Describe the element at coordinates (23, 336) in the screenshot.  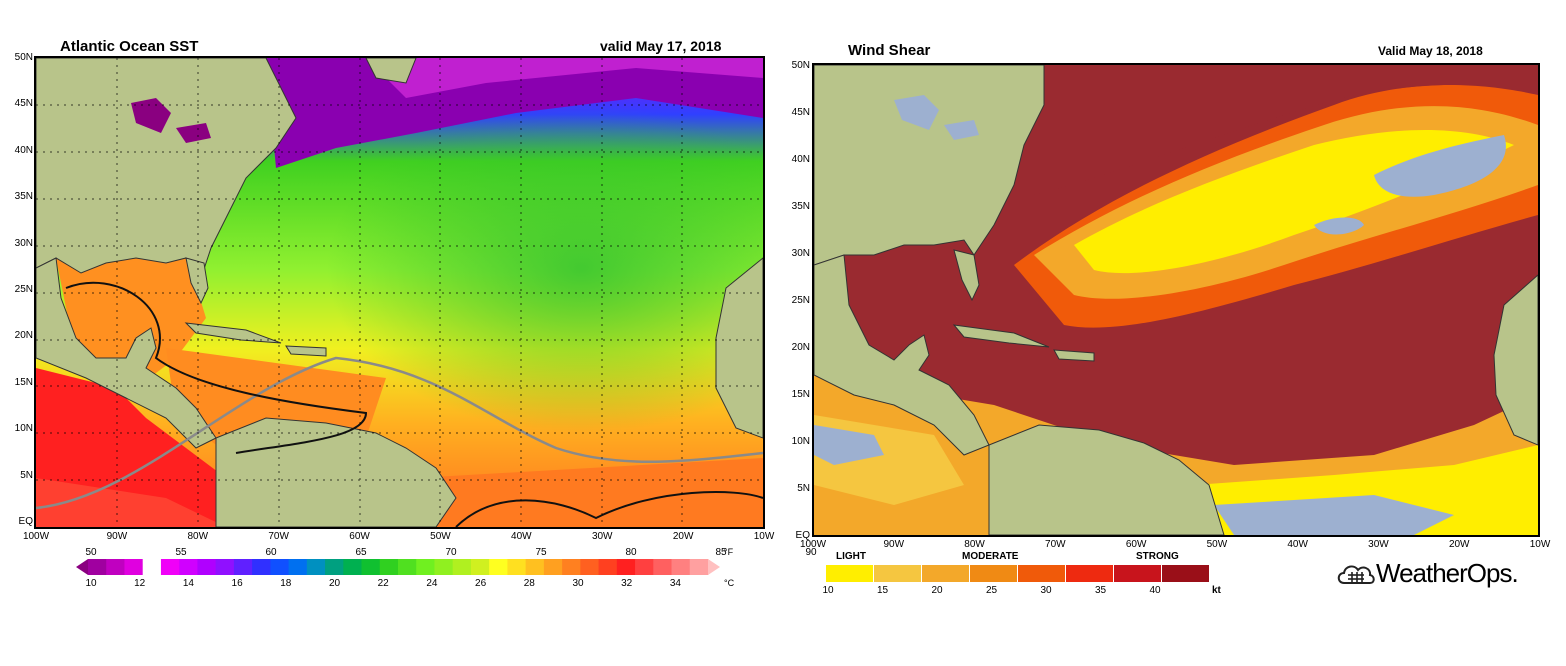
I see `sst-lat-label: 20N` at that location.